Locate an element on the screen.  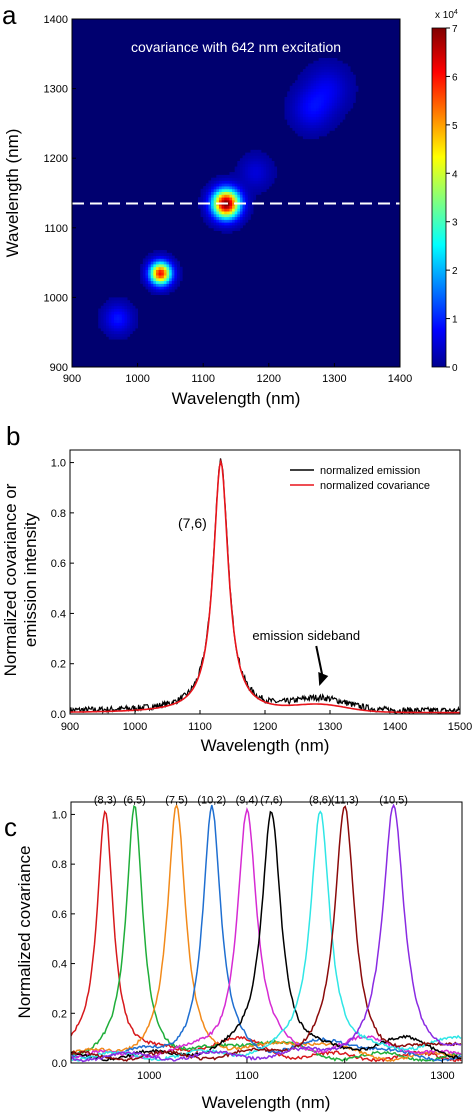
panel-letter-c: c is located at coordinates (10, 827).